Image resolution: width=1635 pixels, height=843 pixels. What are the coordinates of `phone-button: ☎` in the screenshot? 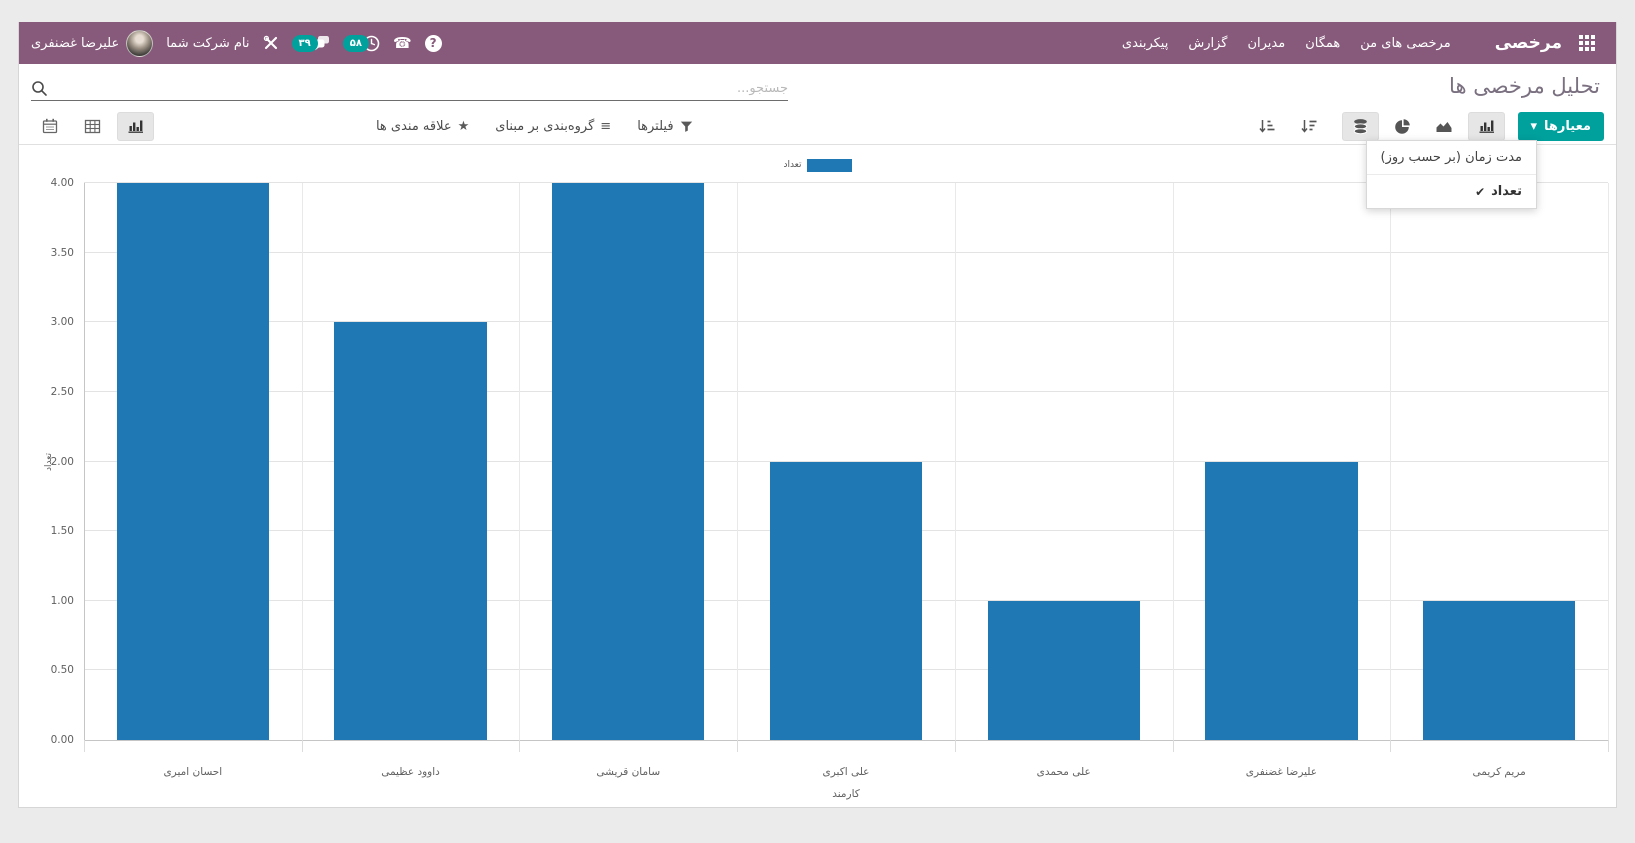 It's located at (402, 43).